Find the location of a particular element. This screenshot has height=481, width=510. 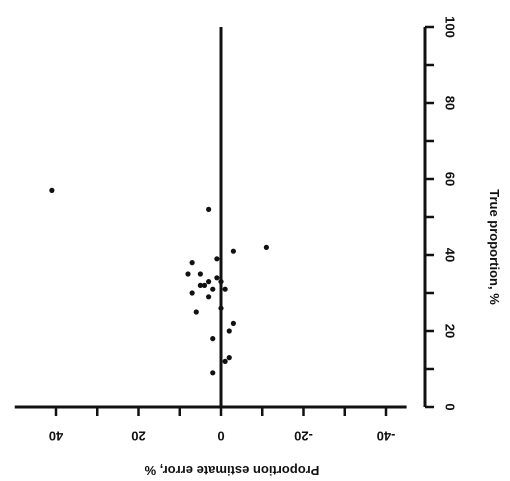

x-axis-title: True proportion, % is located at coordinates (494, 247).